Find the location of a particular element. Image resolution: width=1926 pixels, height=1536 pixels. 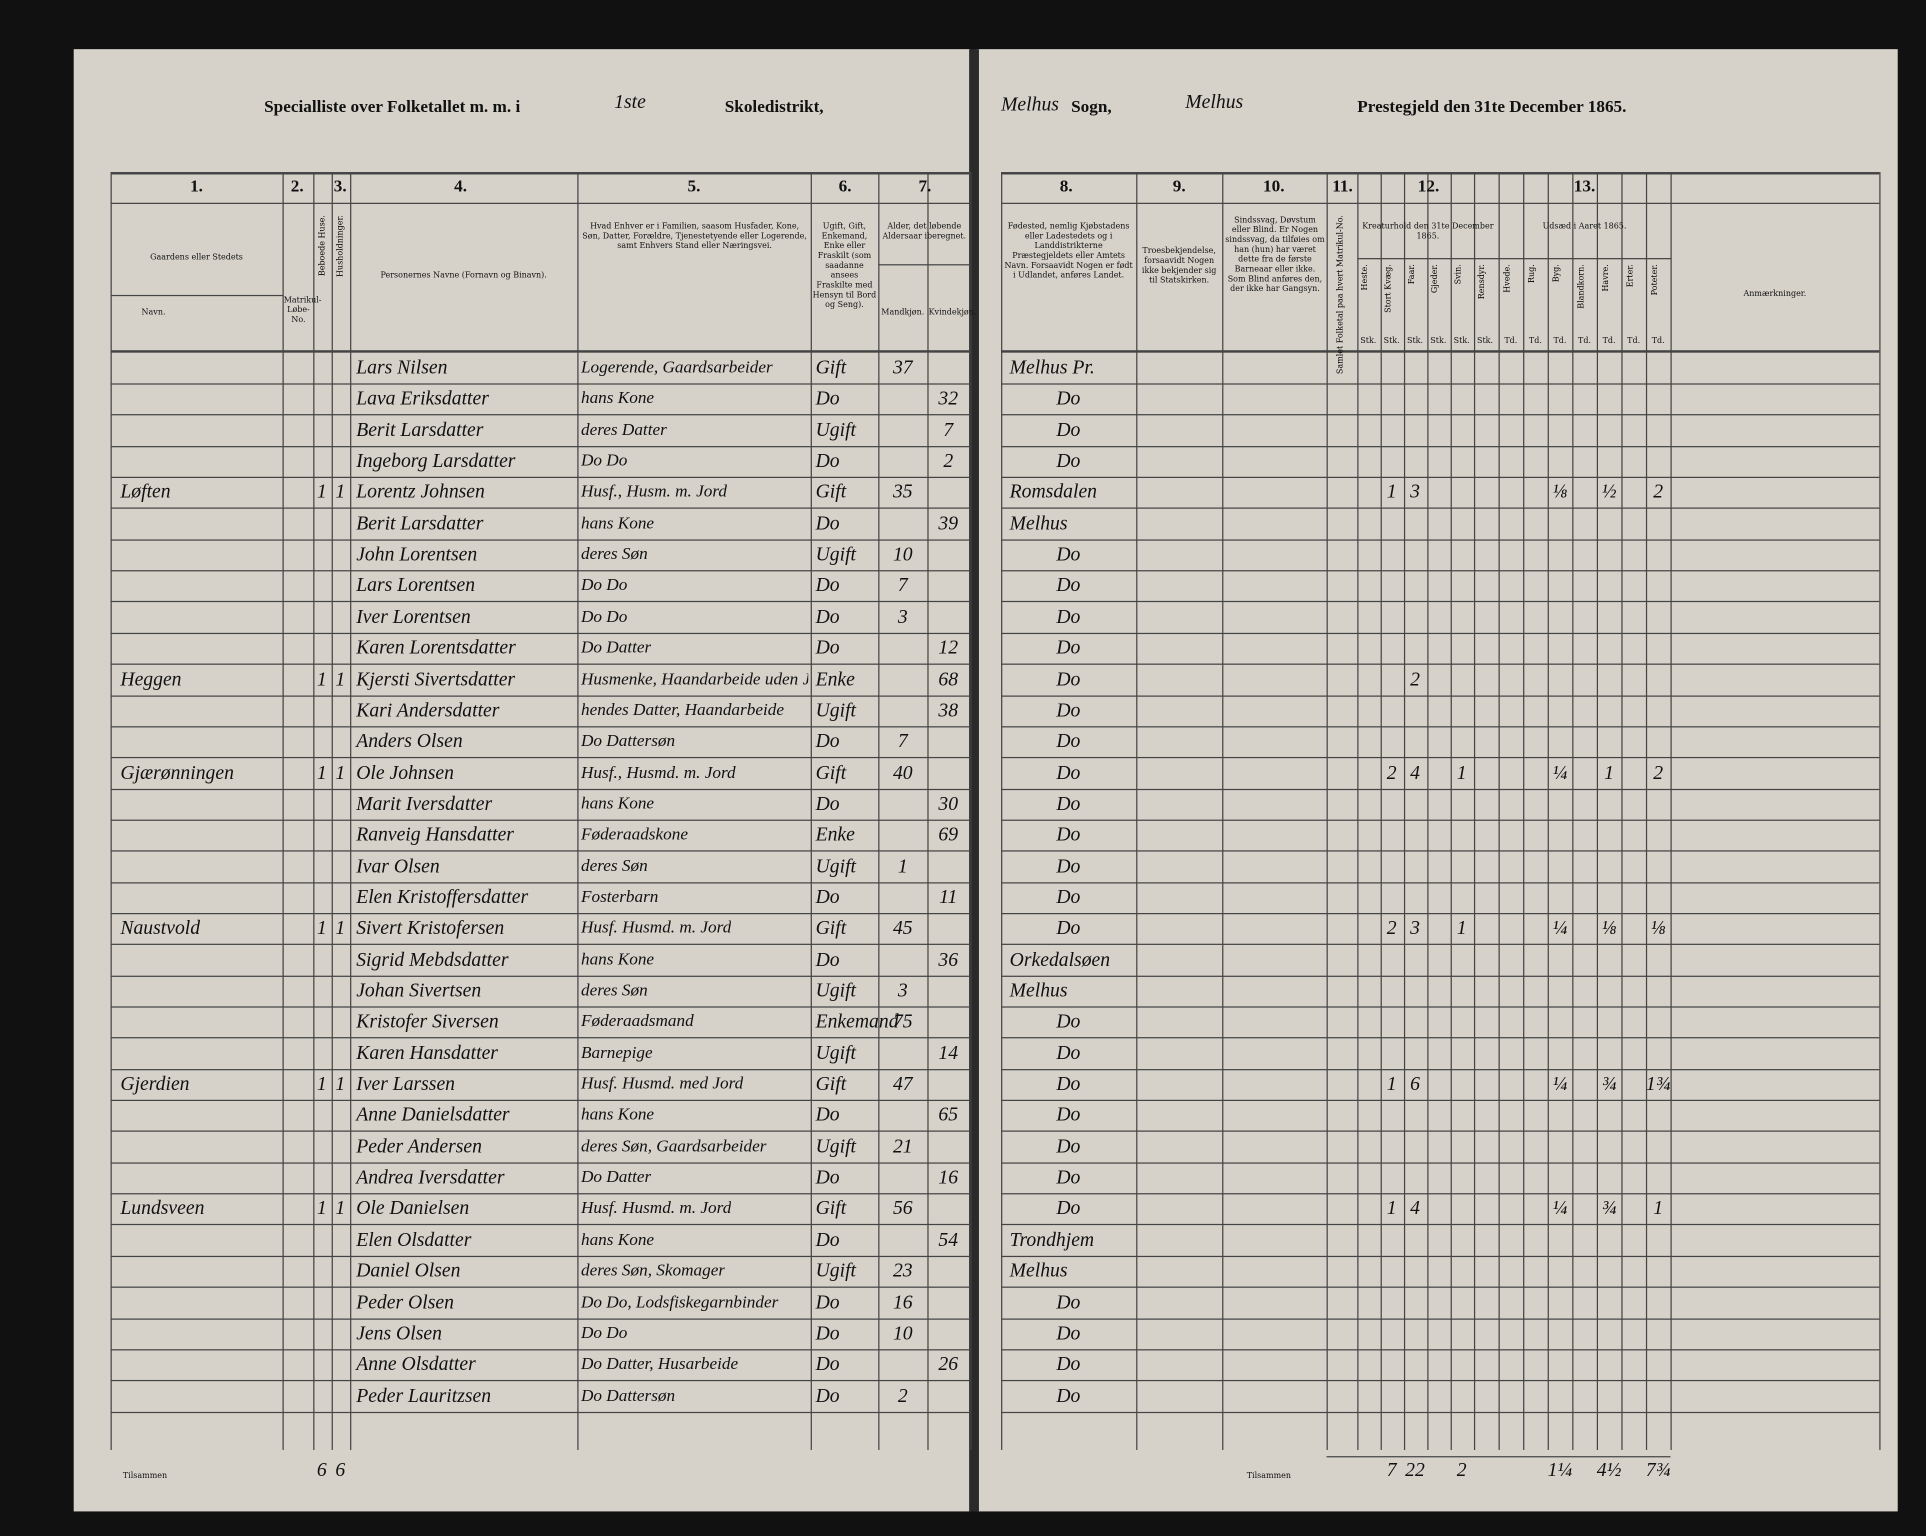

column-header: Hvede. is located at coordinates (1507, 278).